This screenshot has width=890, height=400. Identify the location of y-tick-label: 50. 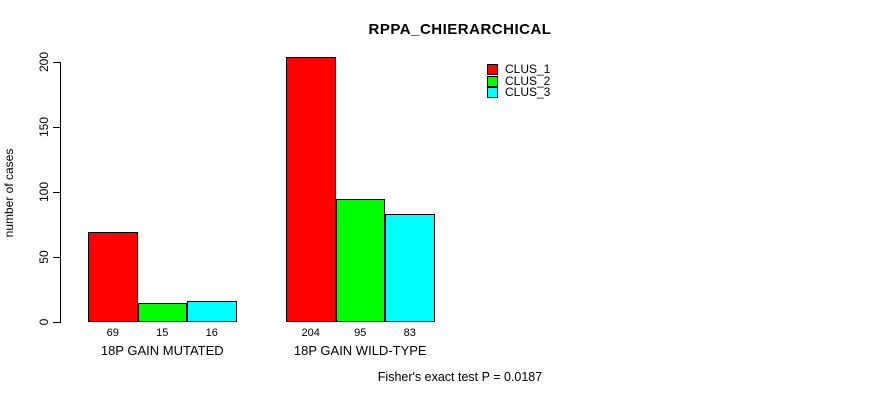
(44, 257).